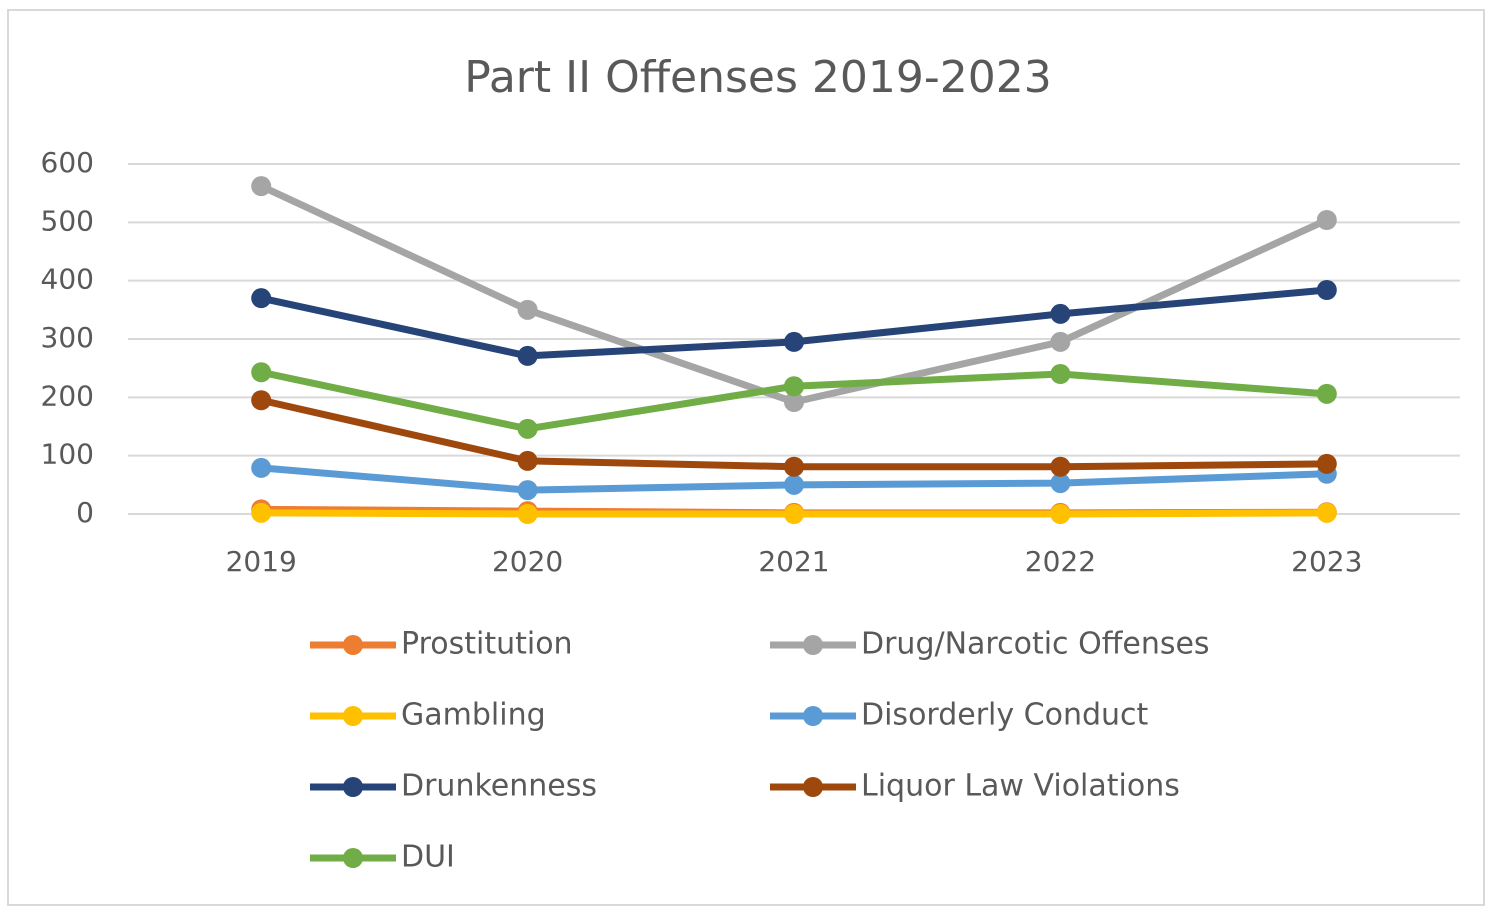  What do you see at coordinates (67, 220) in the screenshot?
I see `y-tick-label: 500` at bounding box center [67, 220].